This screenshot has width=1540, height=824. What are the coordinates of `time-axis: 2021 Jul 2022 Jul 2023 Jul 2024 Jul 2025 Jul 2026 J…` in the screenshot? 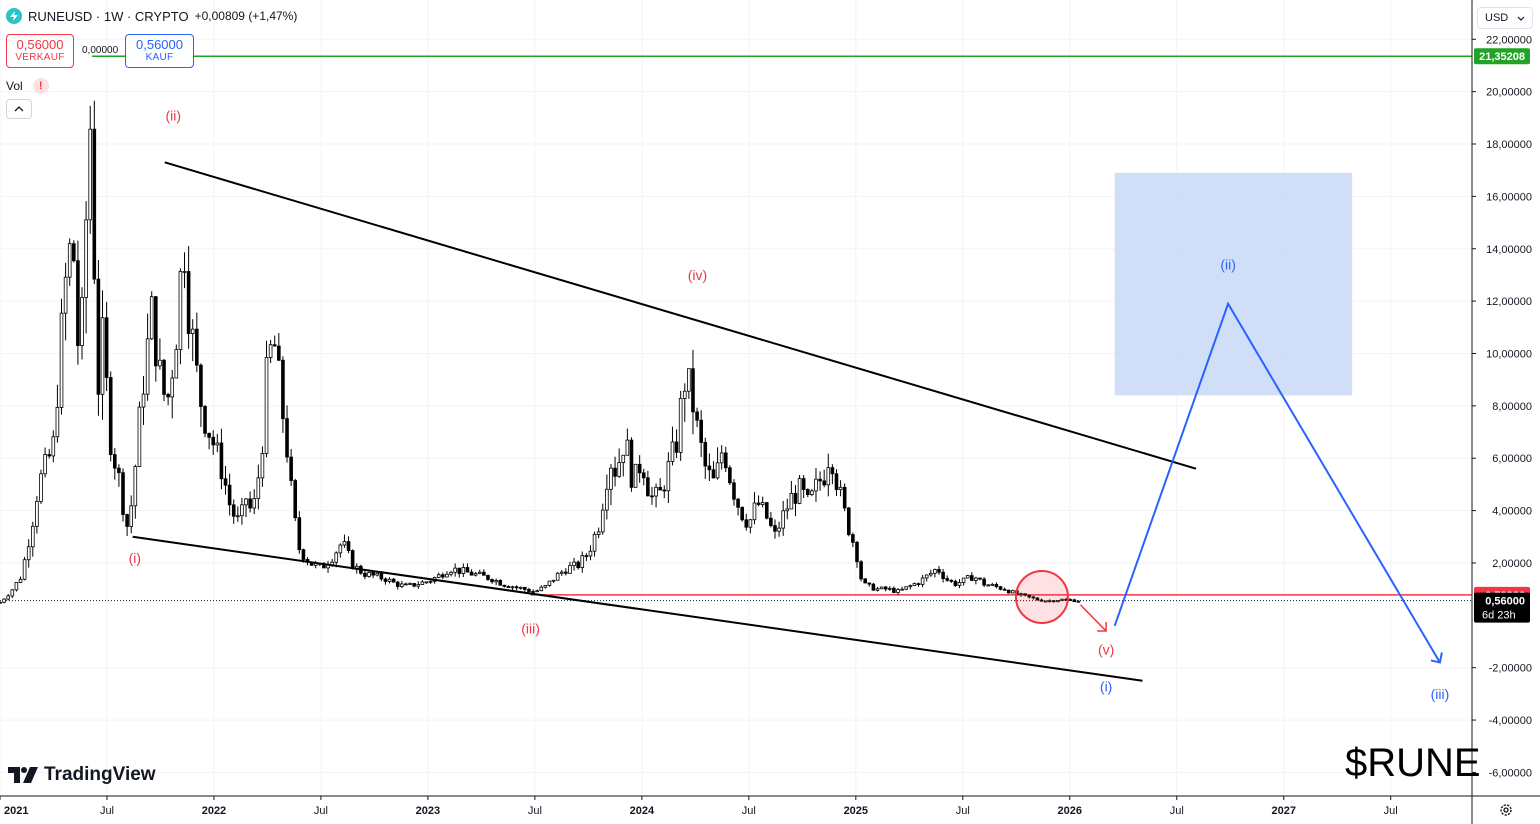 It's located at (699, 806).